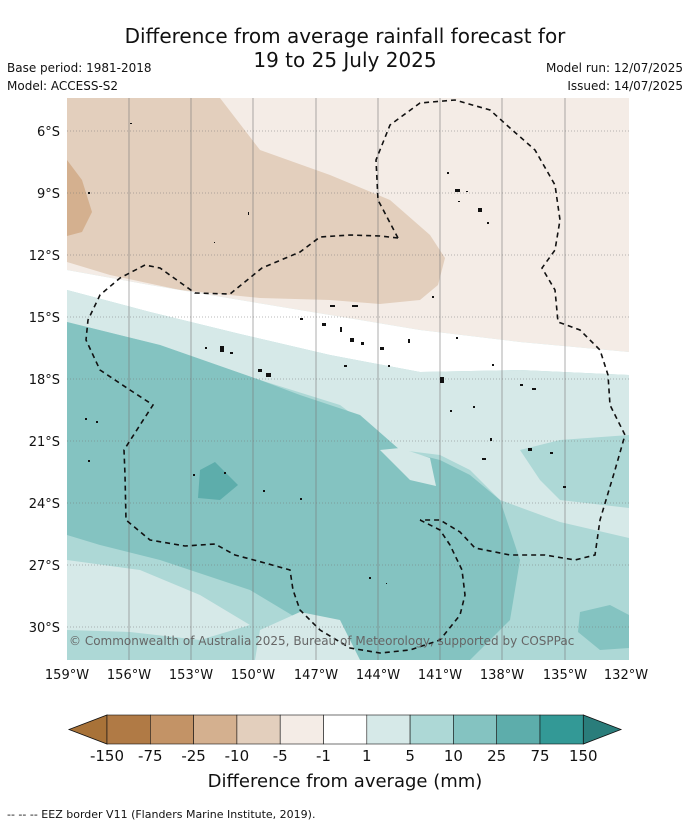 The image size is (690, 827). I want to click on colorbar-tick-label: -25, so click(193, 756).